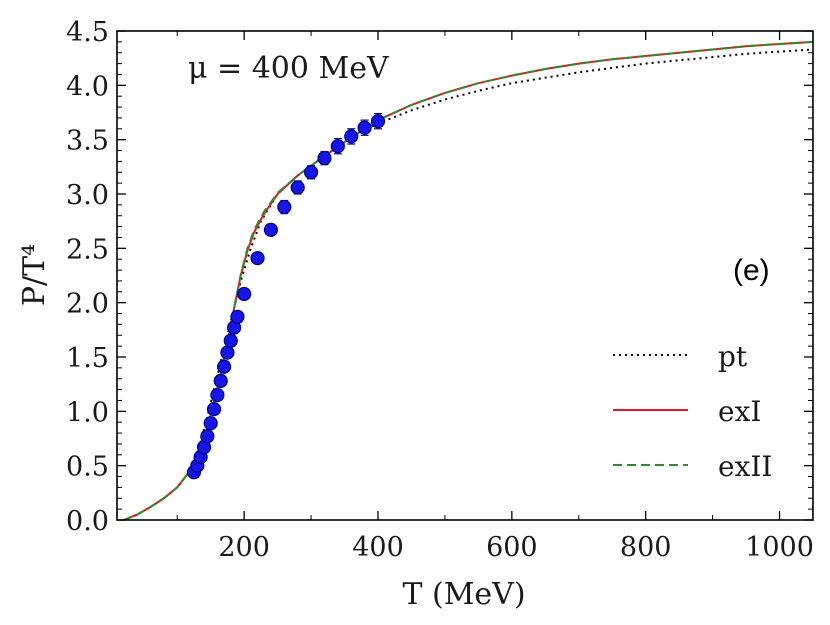 The width and height of the screenshot is (830, 625). What do you see at coordinates (87, 467) in the screenshot?
I see `y-tick-label: 0.5` at bounding box center [87, 467].